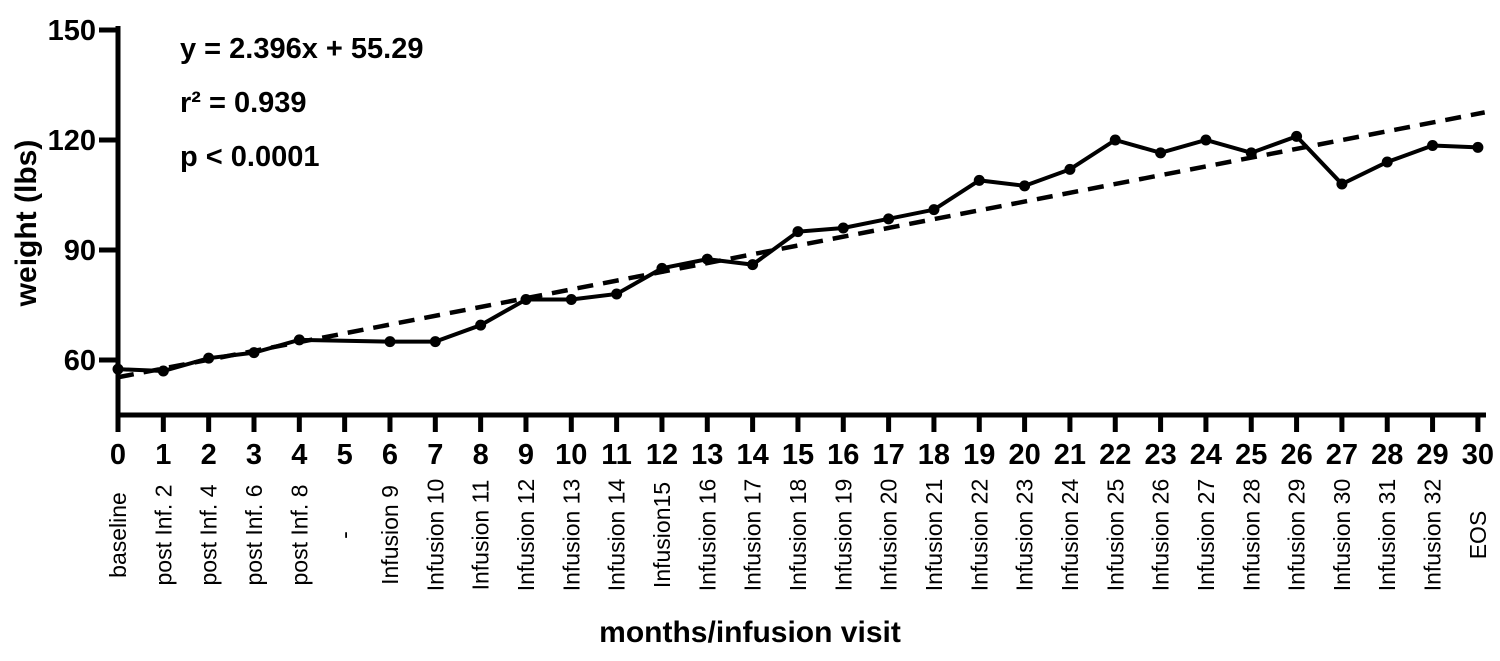  What do you see at coordinates (1161, 535) in the screenshot?
I see `visit-label: Infusion 26` at bounding box center [1161, 535].